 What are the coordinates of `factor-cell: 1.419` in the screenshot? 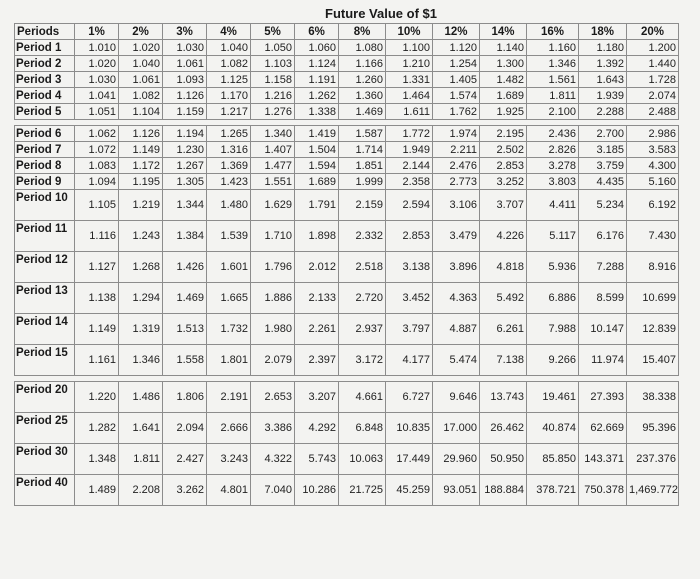 It's located at (316, 133).